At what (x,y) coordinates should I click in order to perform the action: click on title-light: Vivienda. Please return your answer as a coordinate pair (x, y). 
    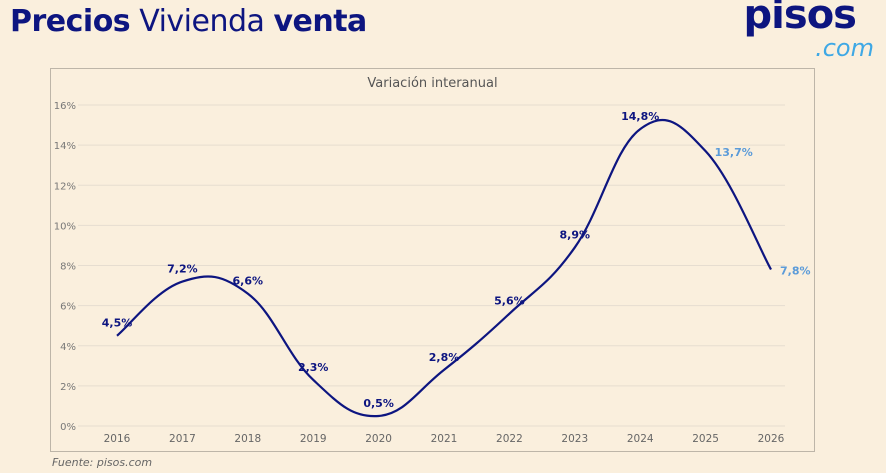
    Looking at the image, I should click on (202, 21).